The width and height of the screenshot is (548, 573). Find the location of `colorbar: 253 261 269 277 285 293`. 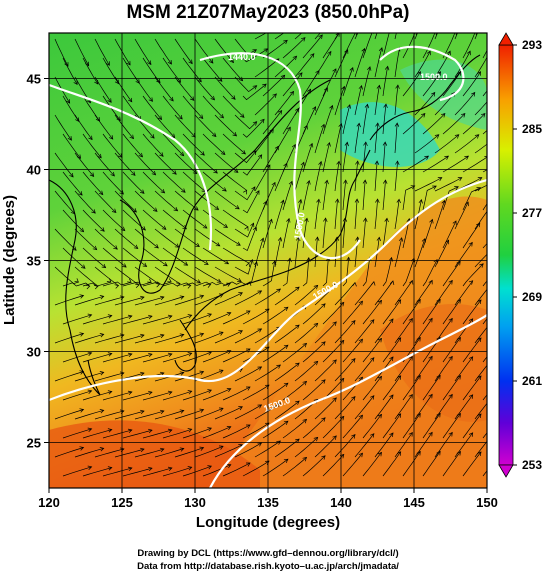

colorbar: 253 261 269 277 285 293 is located at coordinates (520, 255).